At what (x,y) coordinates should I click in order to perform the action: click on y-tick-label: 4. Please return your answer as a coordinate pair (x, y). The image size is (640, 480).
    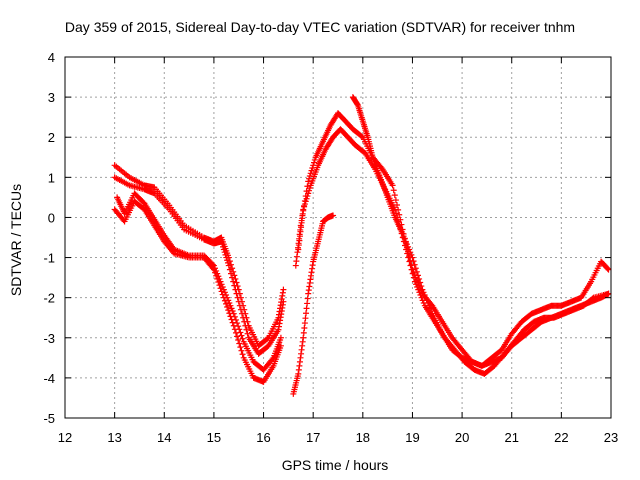
    Looking at the image, I should click on (51, 57).